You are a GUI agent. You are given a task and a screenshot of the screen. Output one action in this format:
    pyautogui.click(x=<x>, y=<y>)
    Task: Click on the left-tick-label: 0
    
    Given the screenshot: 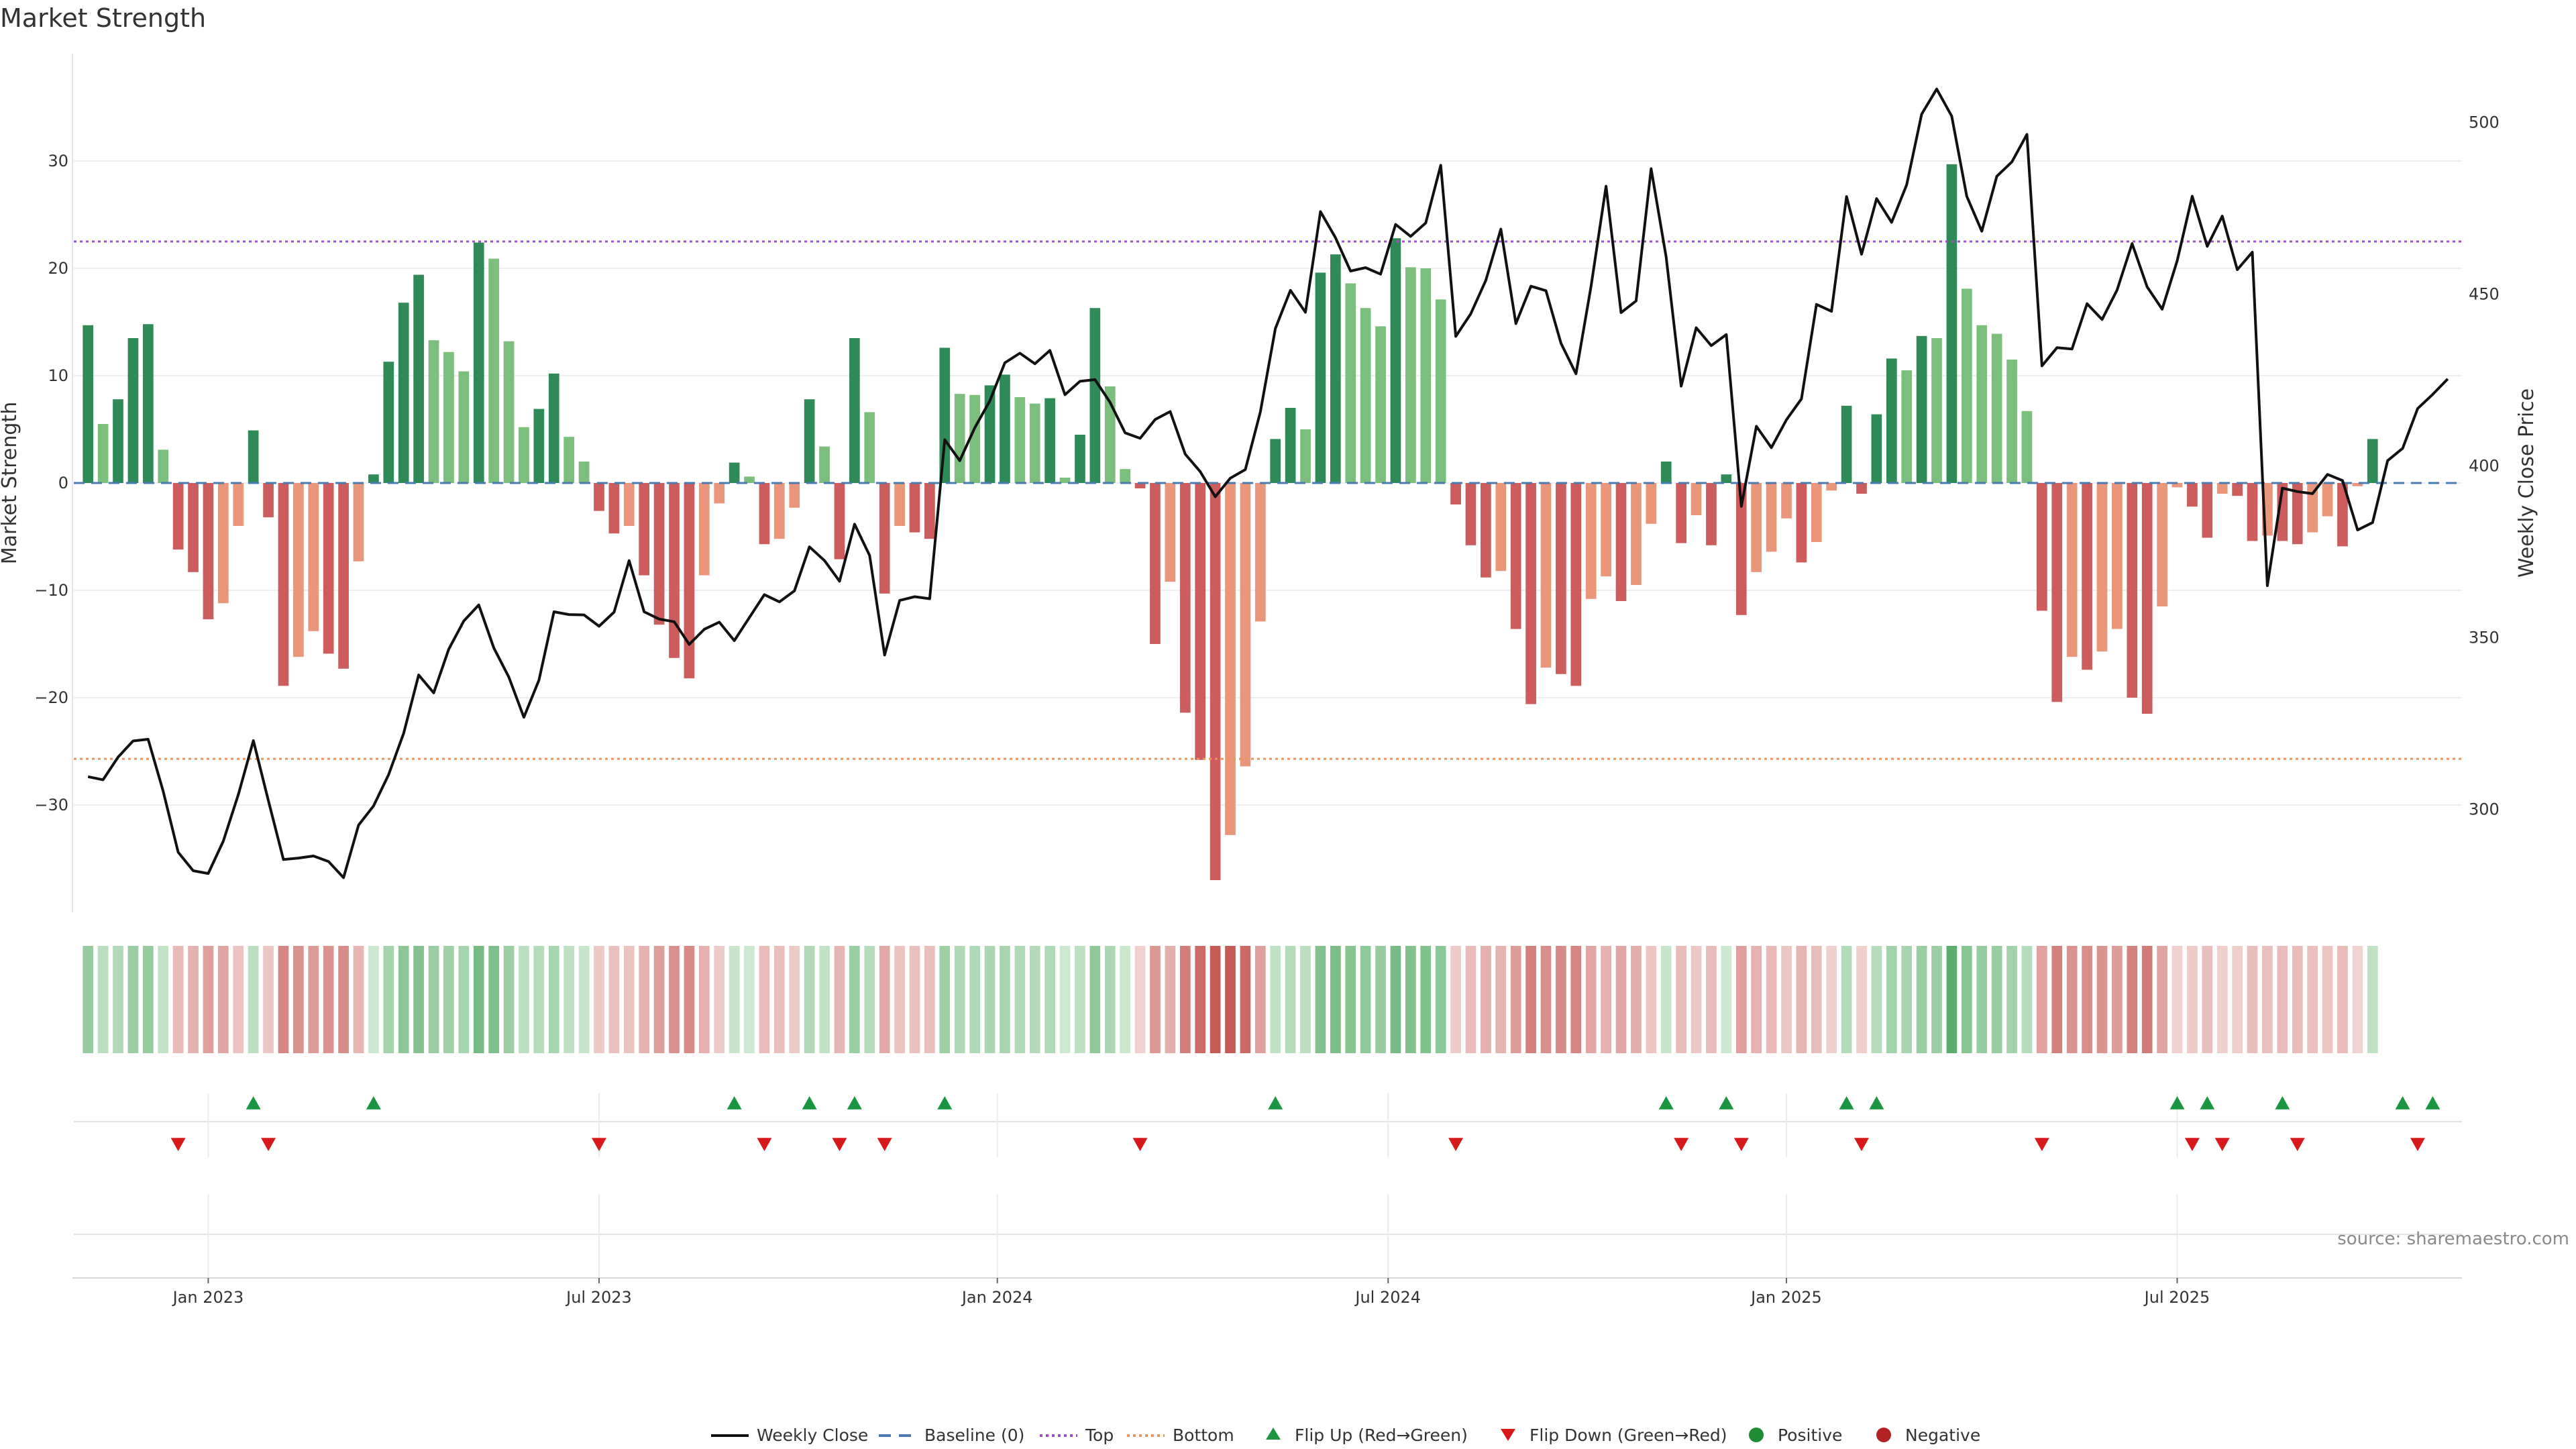 What is the action you would take?
    pyautogui.click(x=63, y=483)
    